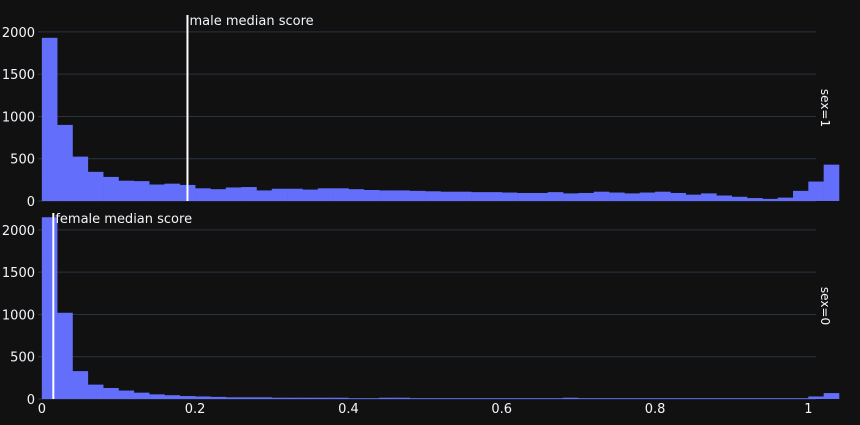  Describe the element at coordinates (808, 409) in the screenshot. I see `x-tick-label: 1` at that location.